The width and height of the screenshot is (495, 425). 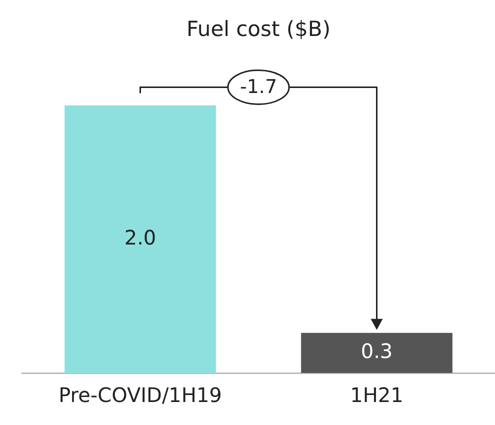 I want to click on chart-title: Fuel cost ($B), so click(x=258, y=29).